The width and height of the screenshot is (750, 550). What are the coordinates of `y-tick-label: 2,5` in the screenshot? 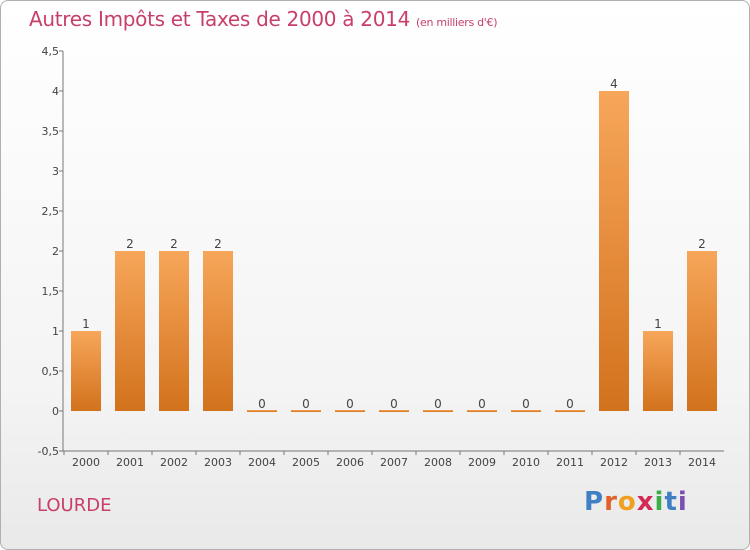 It's located at (51, 211).